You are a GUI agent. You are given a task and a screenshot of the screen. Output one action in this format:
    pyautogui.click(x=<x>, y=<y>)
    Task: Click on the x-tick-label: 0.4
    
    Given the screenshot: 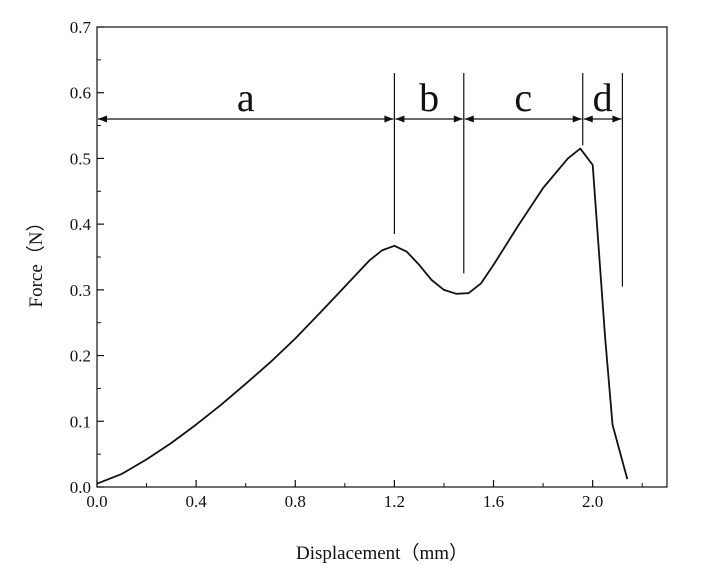 What is the action you would take?
    pyautogui.click(x=197, y=501)
    